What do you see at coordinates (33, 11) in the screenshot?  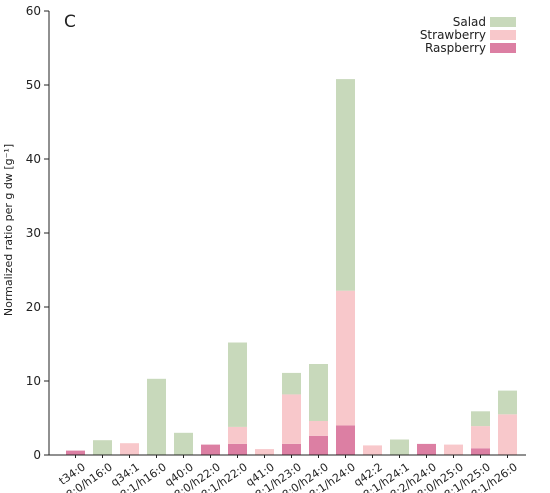 I see `y-tick-label: 60` at bounding box center [33, 11].